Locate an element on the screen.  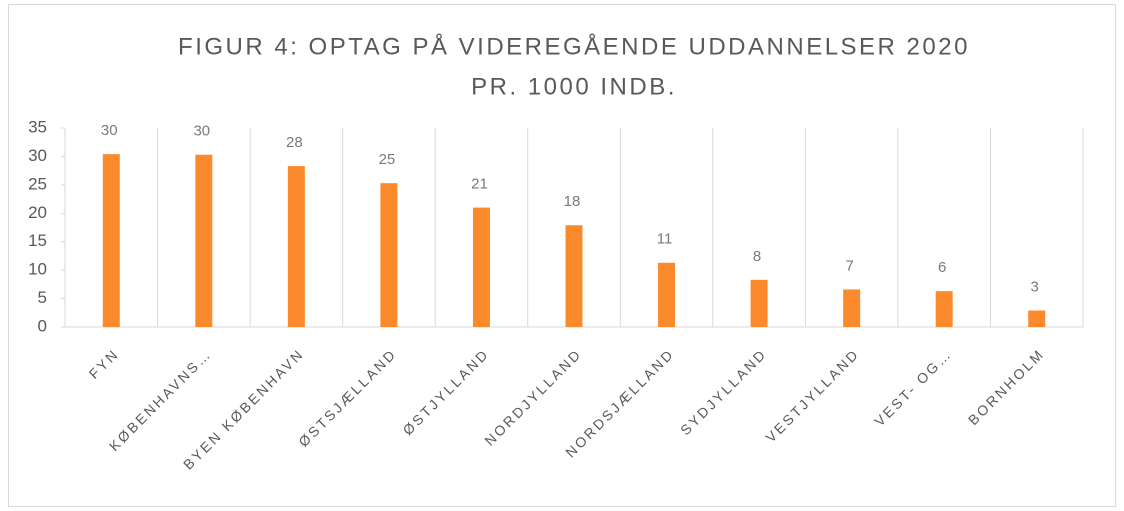
data-label: 18 is located at coordinates (572, 201).